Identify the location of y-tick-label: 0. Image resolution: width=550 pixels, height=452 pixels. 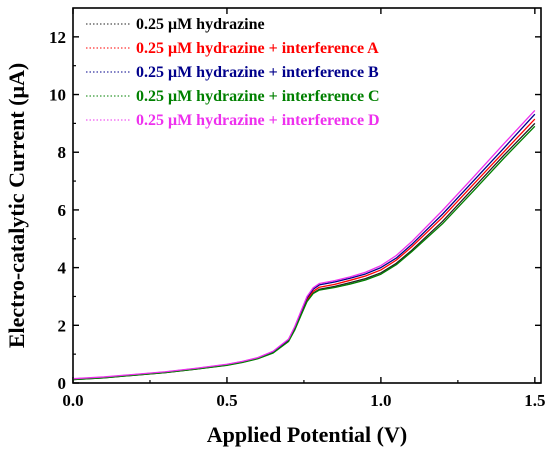
(62, 383).